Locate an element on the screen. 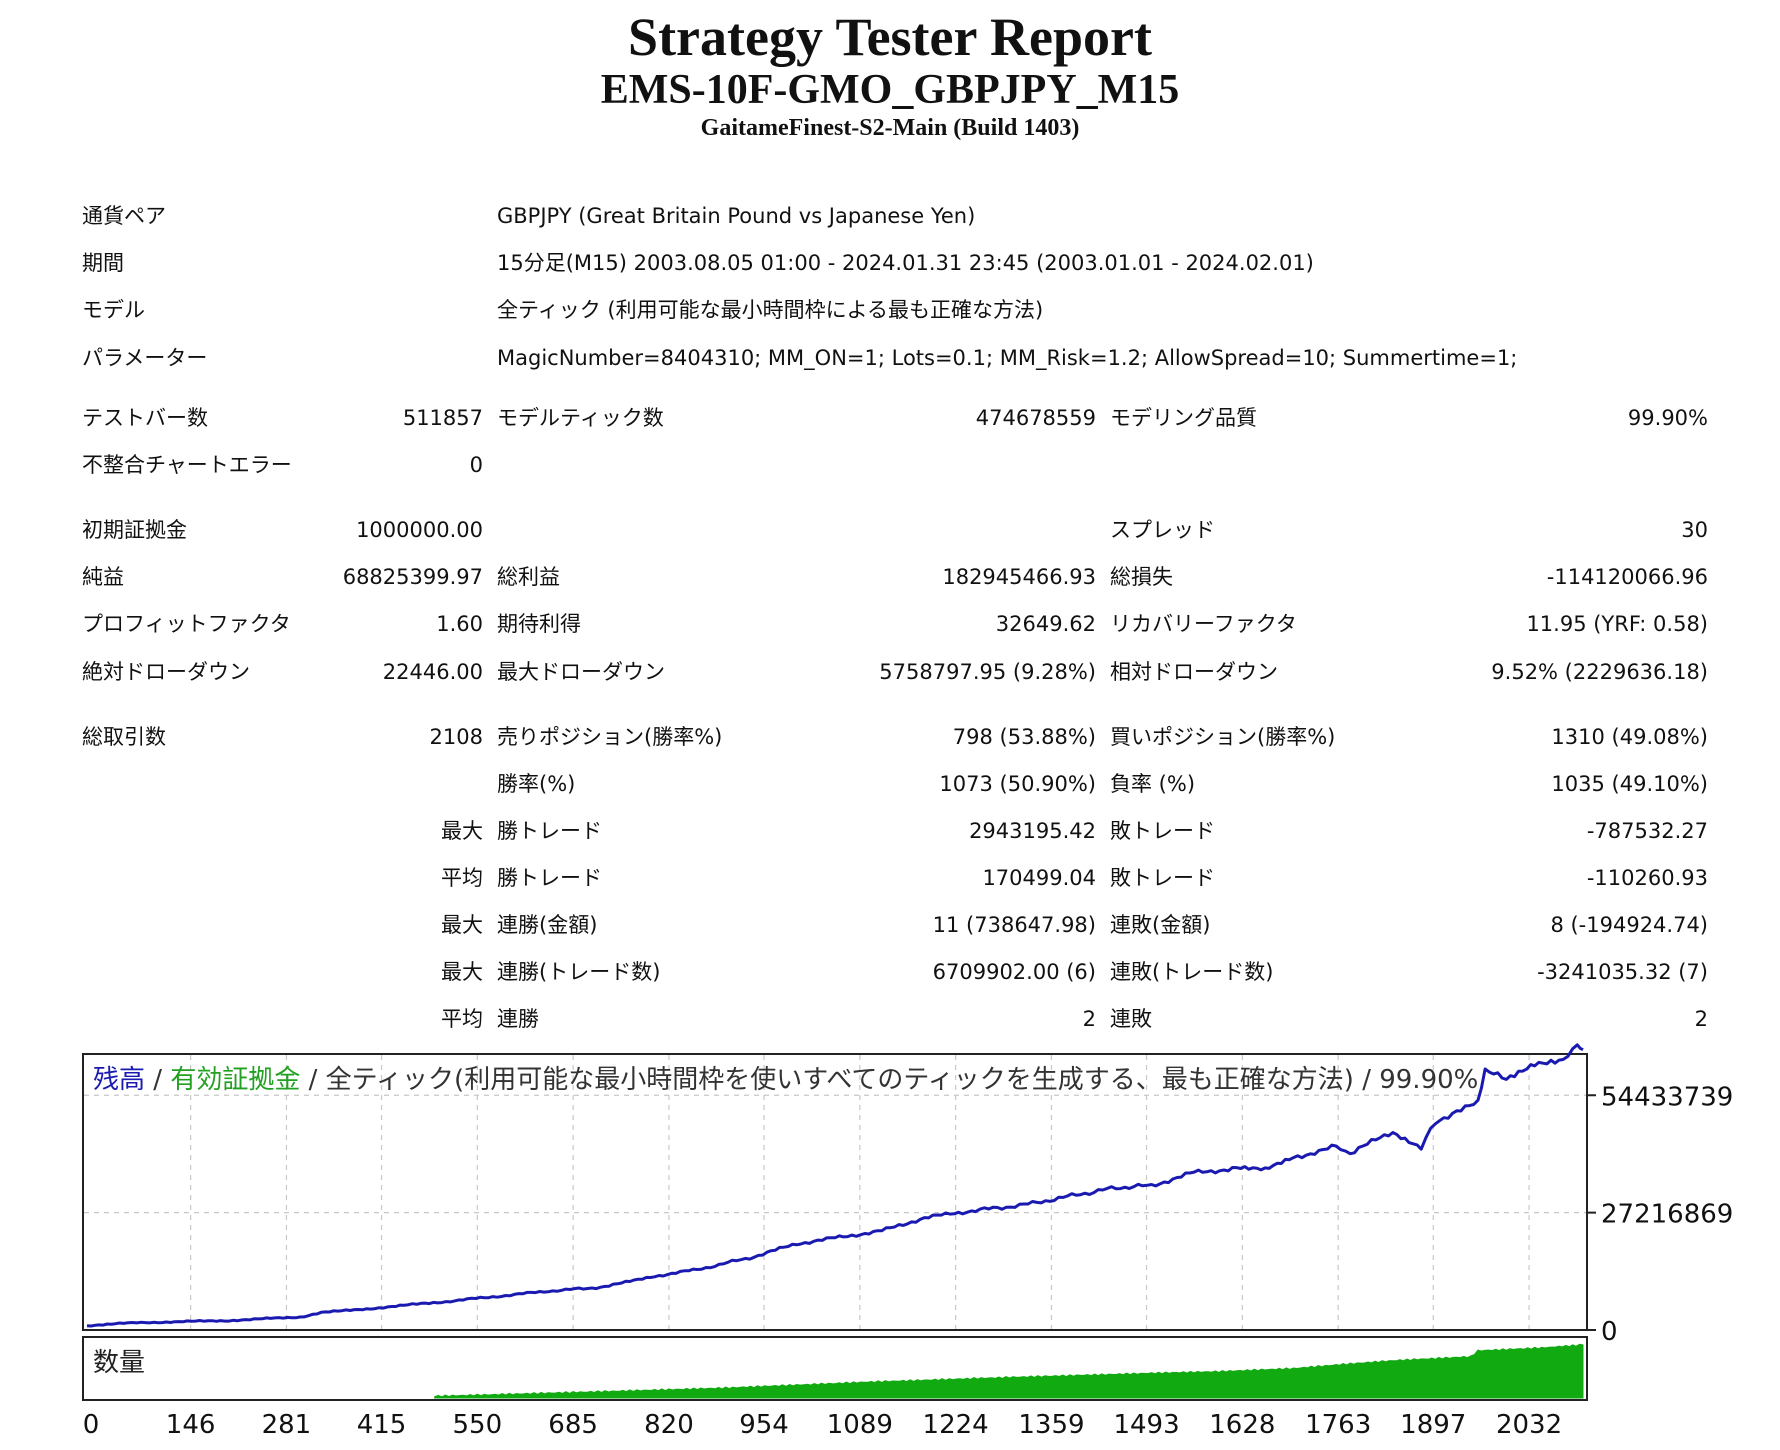 This screenshot has width=1780, height=1450. stat-c1l-5: 絶対ドローダウン is located at coordinates (166, 672).